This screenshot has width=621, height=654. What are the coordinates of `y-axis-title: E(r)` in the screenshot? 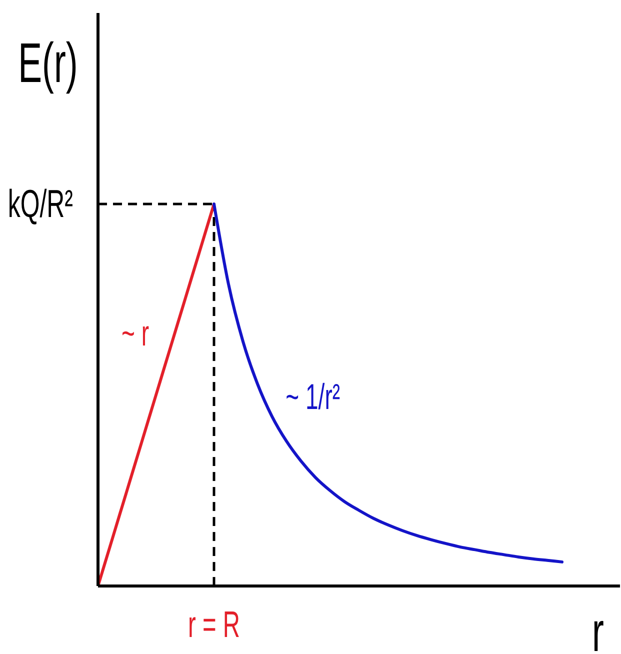 It's located at (48, 62).